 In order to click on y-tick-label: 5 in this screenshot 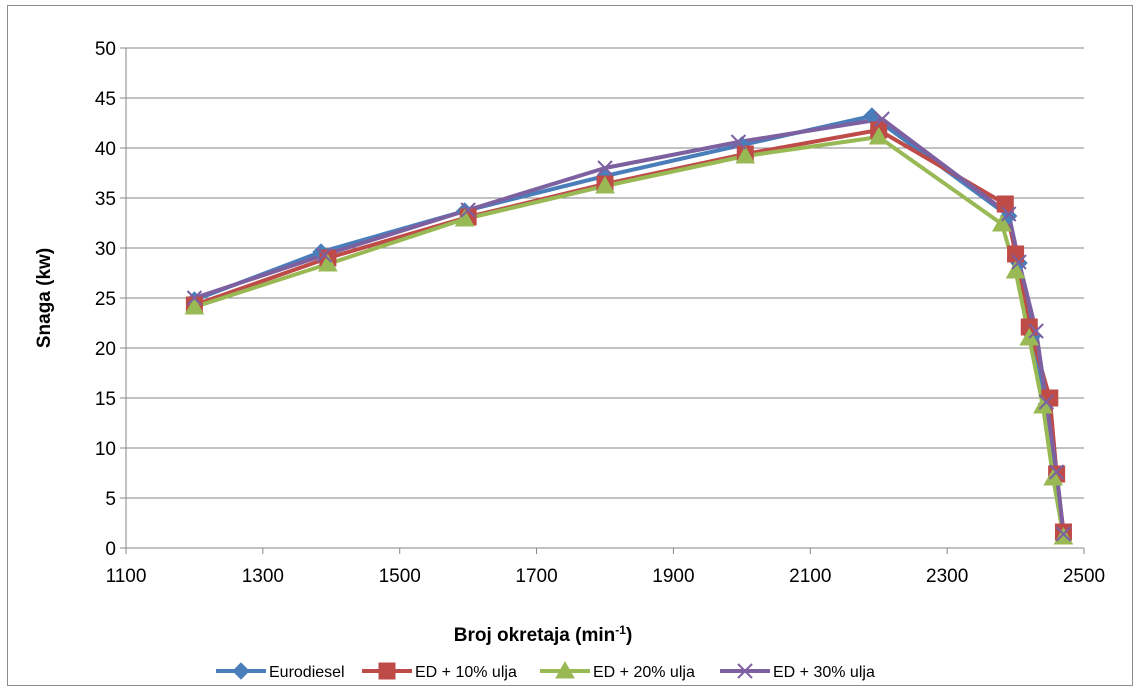, I will do `click(110, 499)`.